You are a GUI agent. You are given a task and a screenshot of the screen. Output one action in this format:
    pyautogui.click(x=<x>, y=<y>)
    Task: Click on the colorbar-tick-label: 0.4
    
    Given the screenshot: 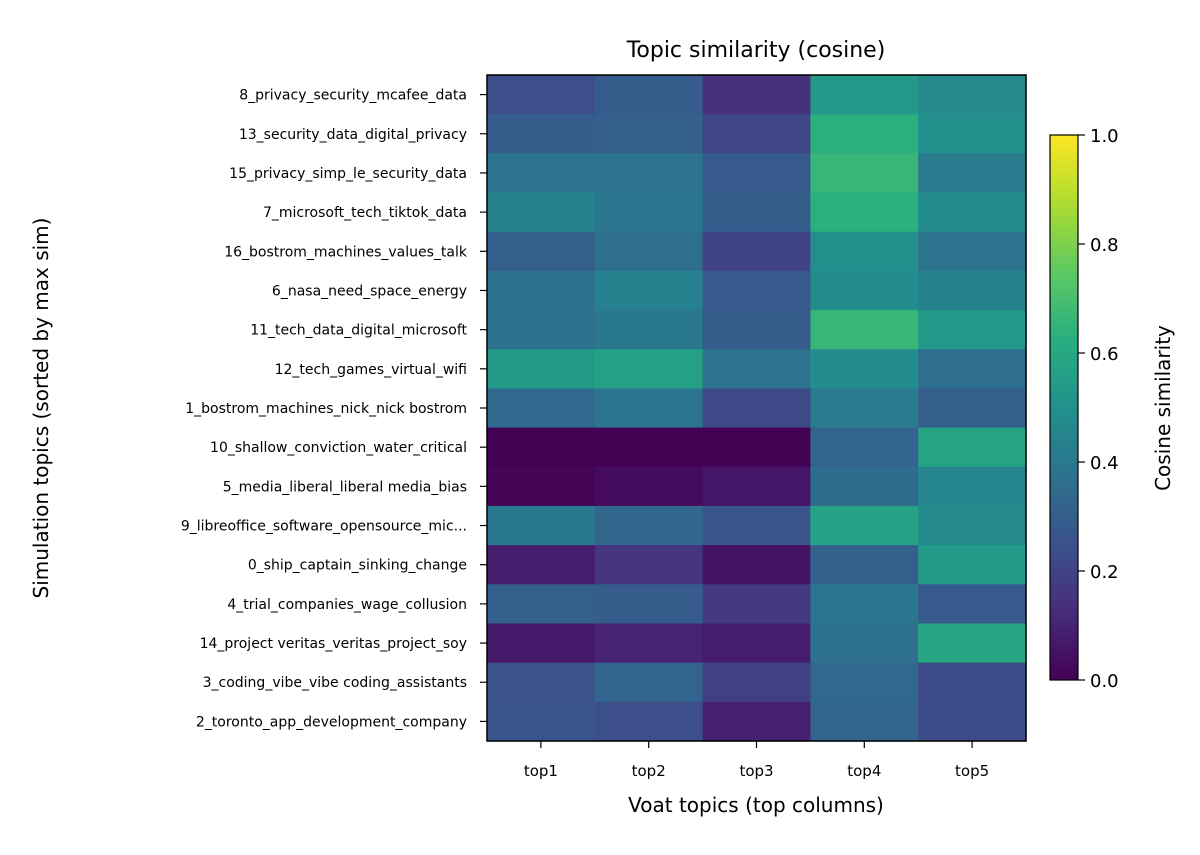 What is the action you would take?
    pyautogui.click(x=1104, y=463)
    